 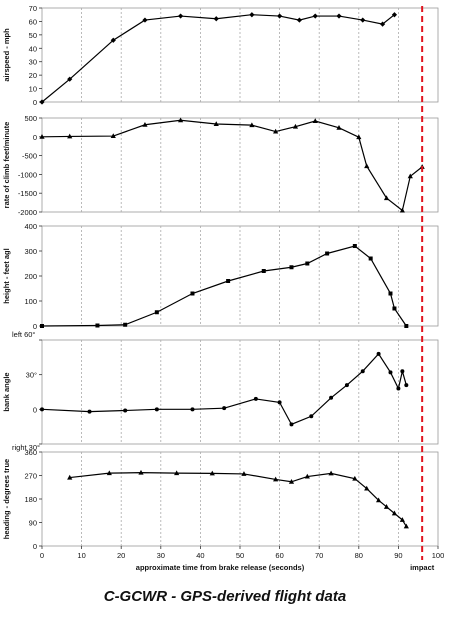 I want to click on y-tick-label: -2000, so click(x=27, y=212).